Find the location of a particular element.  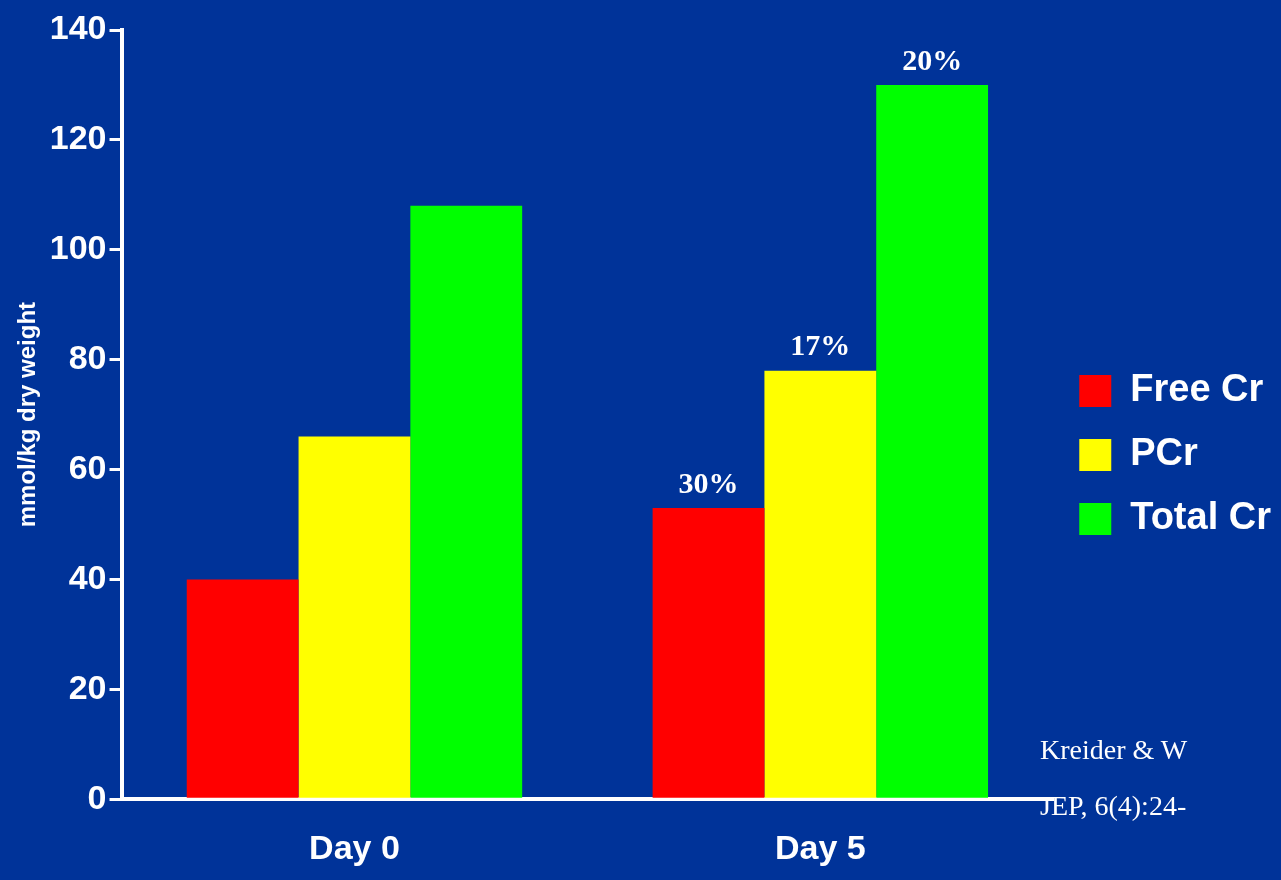

y-tick-label: 120 is located at coordinates (78, 137).